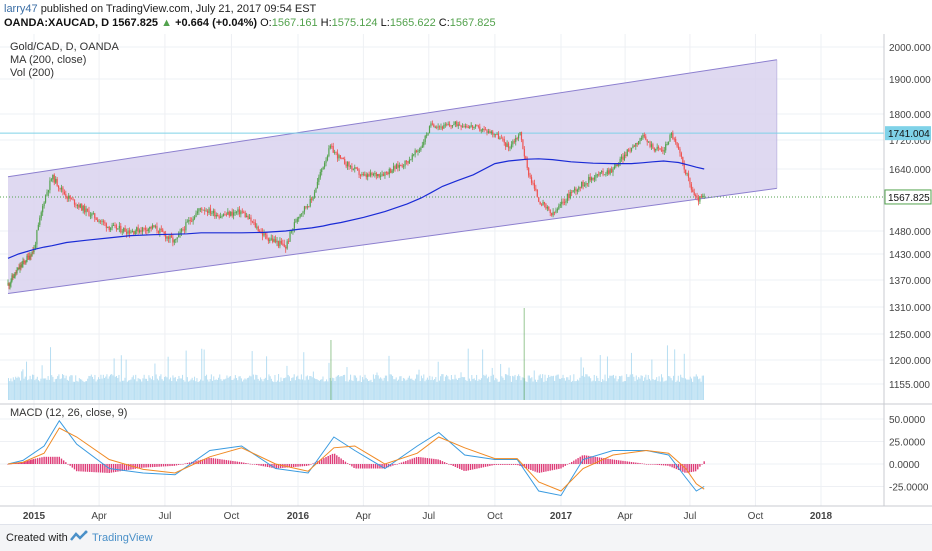  Describe the element at coordinates (216, 23) in the screenshot. I see `change-value: +0.664 (+0.04%)` at that location.